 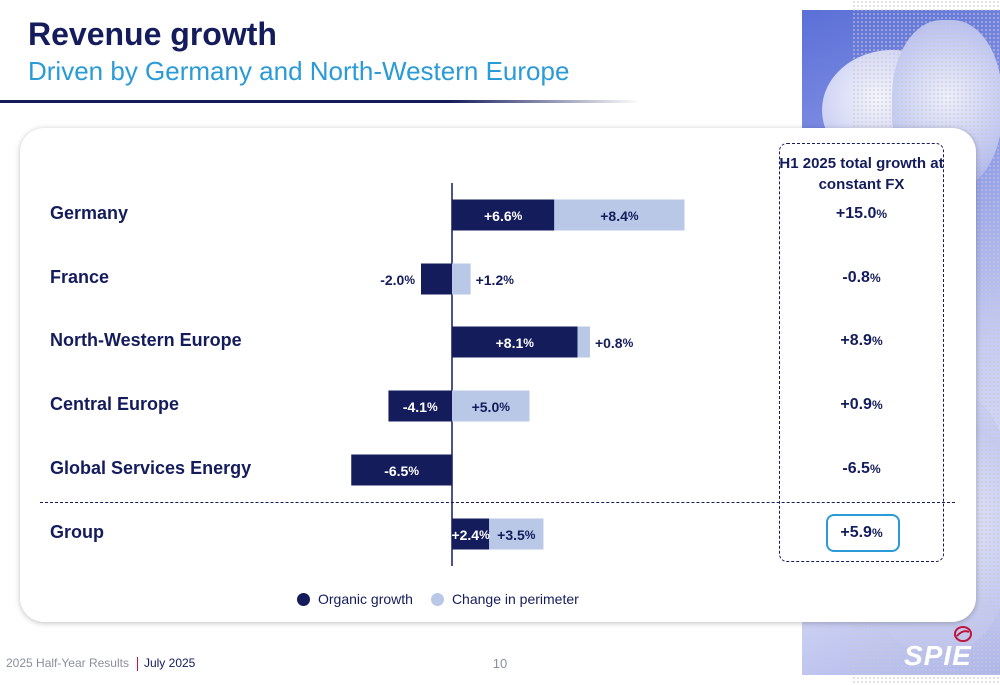 I want to click on totals-column-header: H1 2025 total growth at constant FX, so click(x=861, y=174).